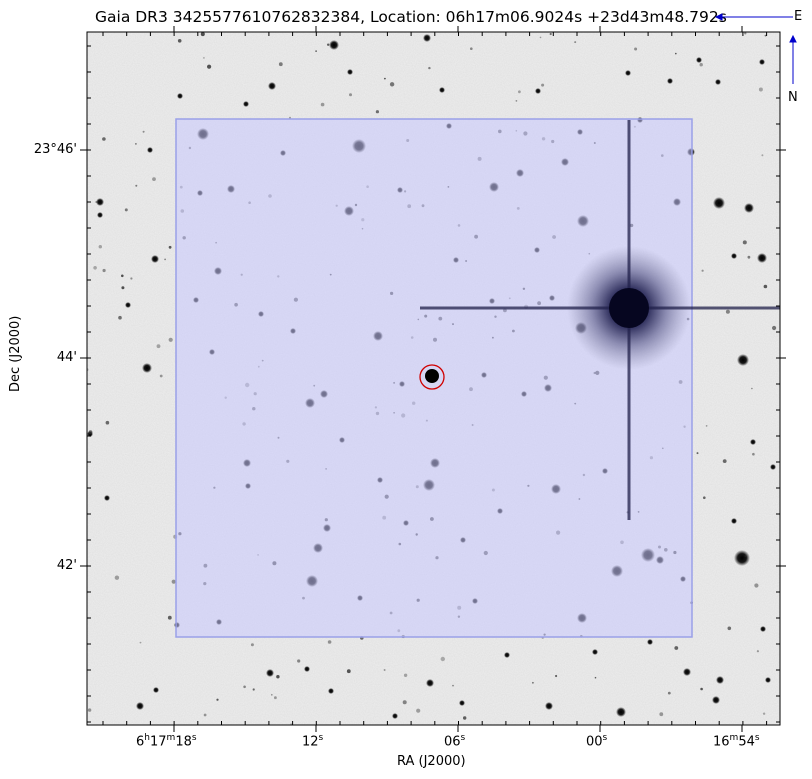 This screenshot has width=812, height=779. I want to click on compass-north-label: N, so click(793, 97).